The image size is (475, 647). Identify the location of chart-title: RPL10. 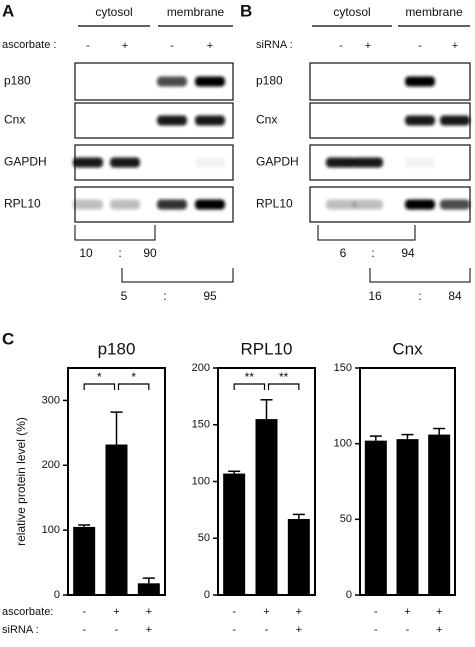
(267, 348).